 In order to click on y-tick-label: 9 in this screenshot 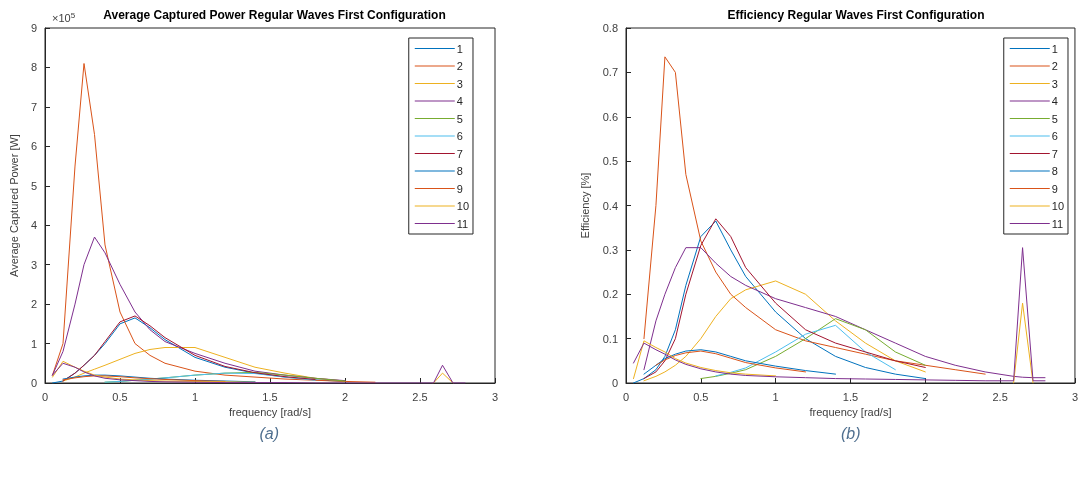, I will do `click(33, 28)`.